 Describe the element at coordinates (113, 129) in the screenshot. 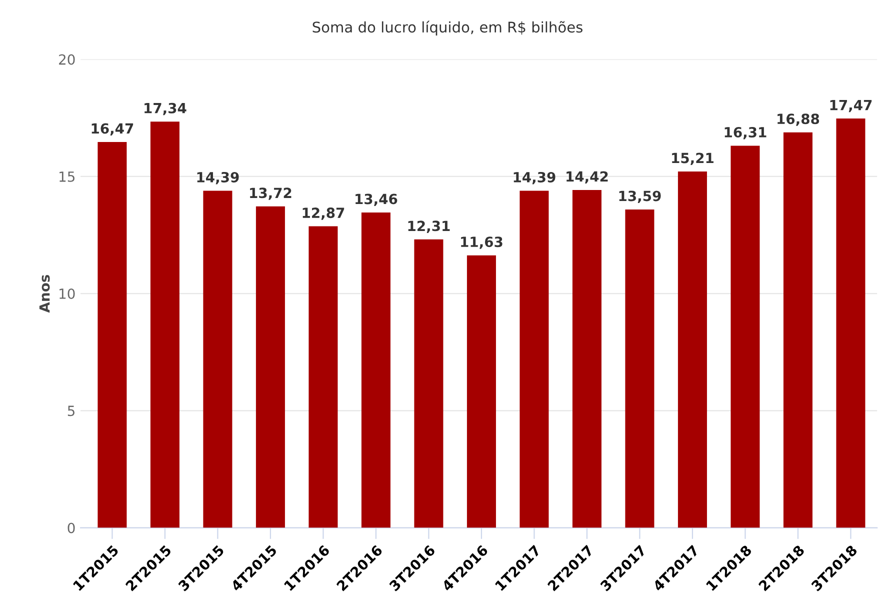

I see `data-label: 16,47` at that location.